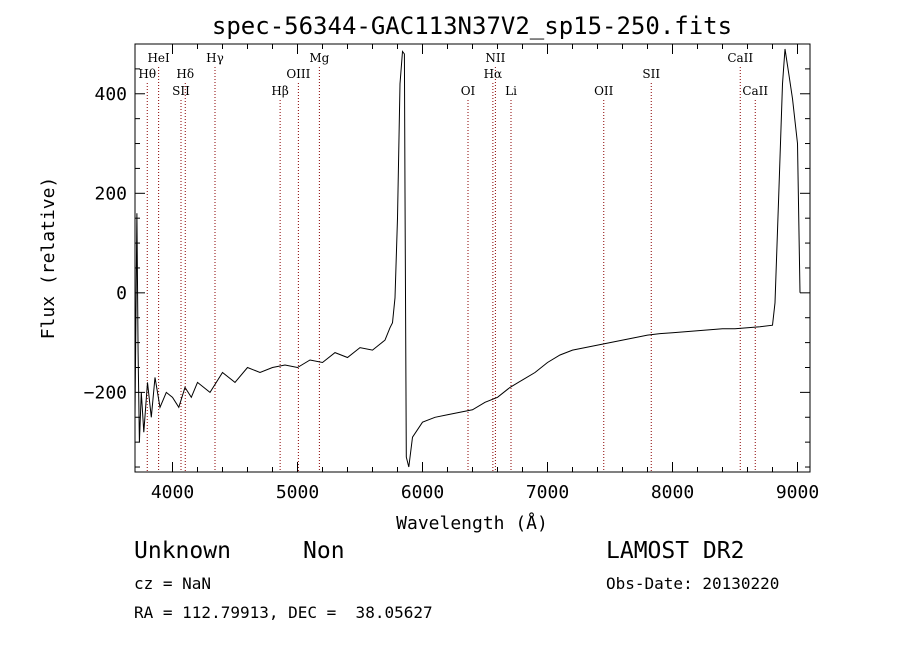  What do you see at coordinates (185, 74) in the screenshot?
I see `line-marker-label: Hδ` at bounding box center [185, 74].